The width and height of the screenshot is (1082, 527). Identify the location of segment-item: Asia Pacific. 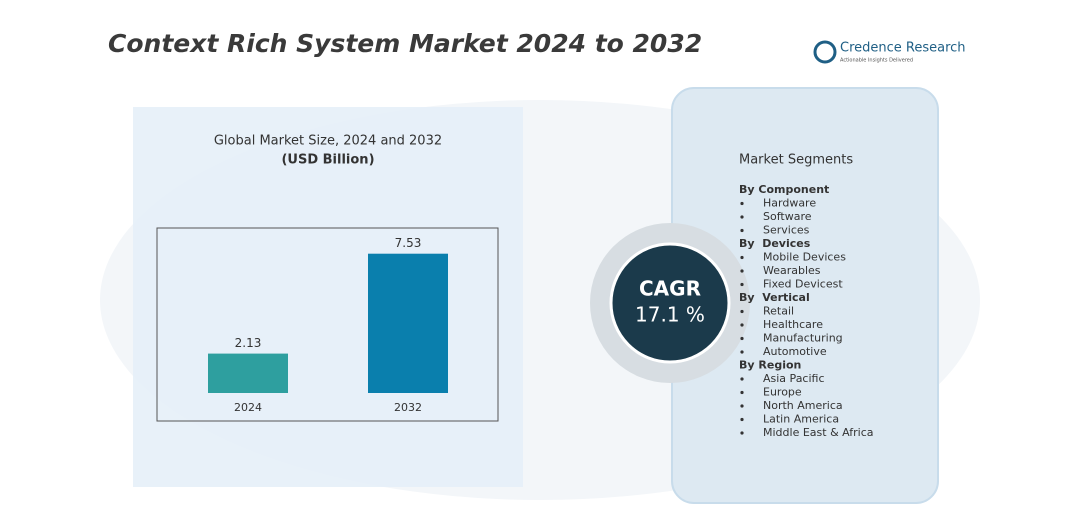
(794, 378).